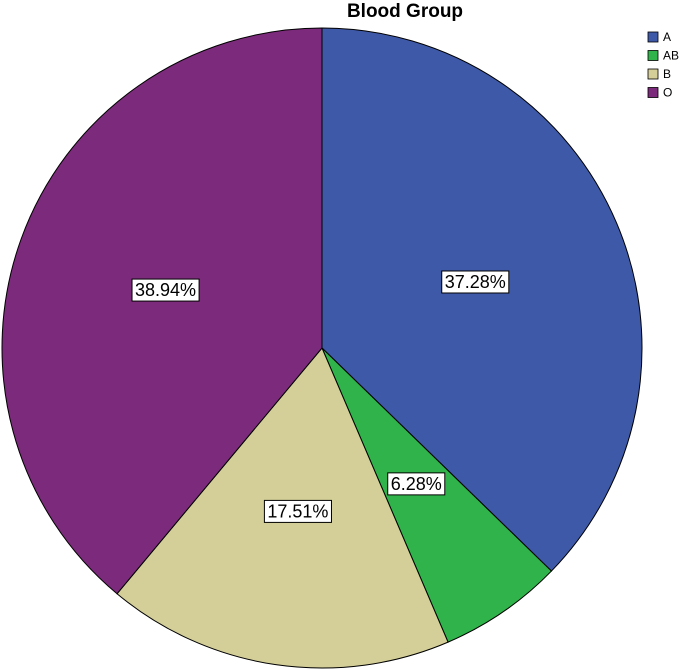 The width and height of the screenshot is (685, 670). Describe the element at coordinates (667, 93) in the screenshot. I see `legend-label: O` at that location.